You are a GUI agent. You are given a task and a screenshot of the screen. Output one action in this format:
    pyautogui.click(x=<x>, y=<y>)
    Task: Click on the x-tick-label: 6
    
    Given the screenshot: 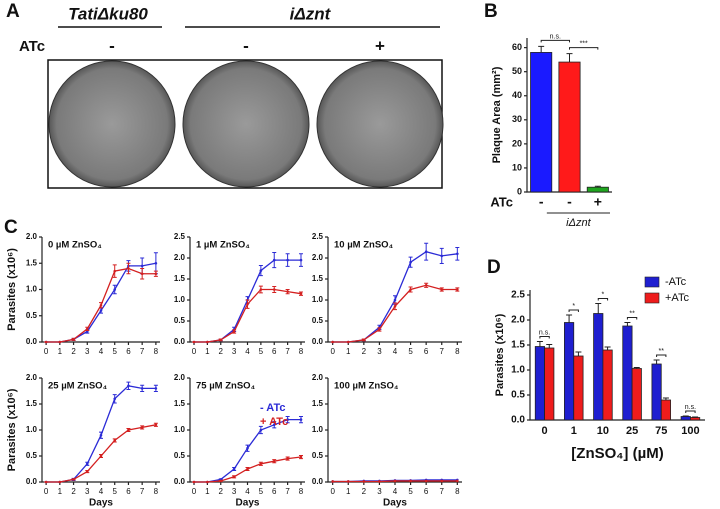 What is the action you would take?
    pyautogui.click(x=128, y=351)
    